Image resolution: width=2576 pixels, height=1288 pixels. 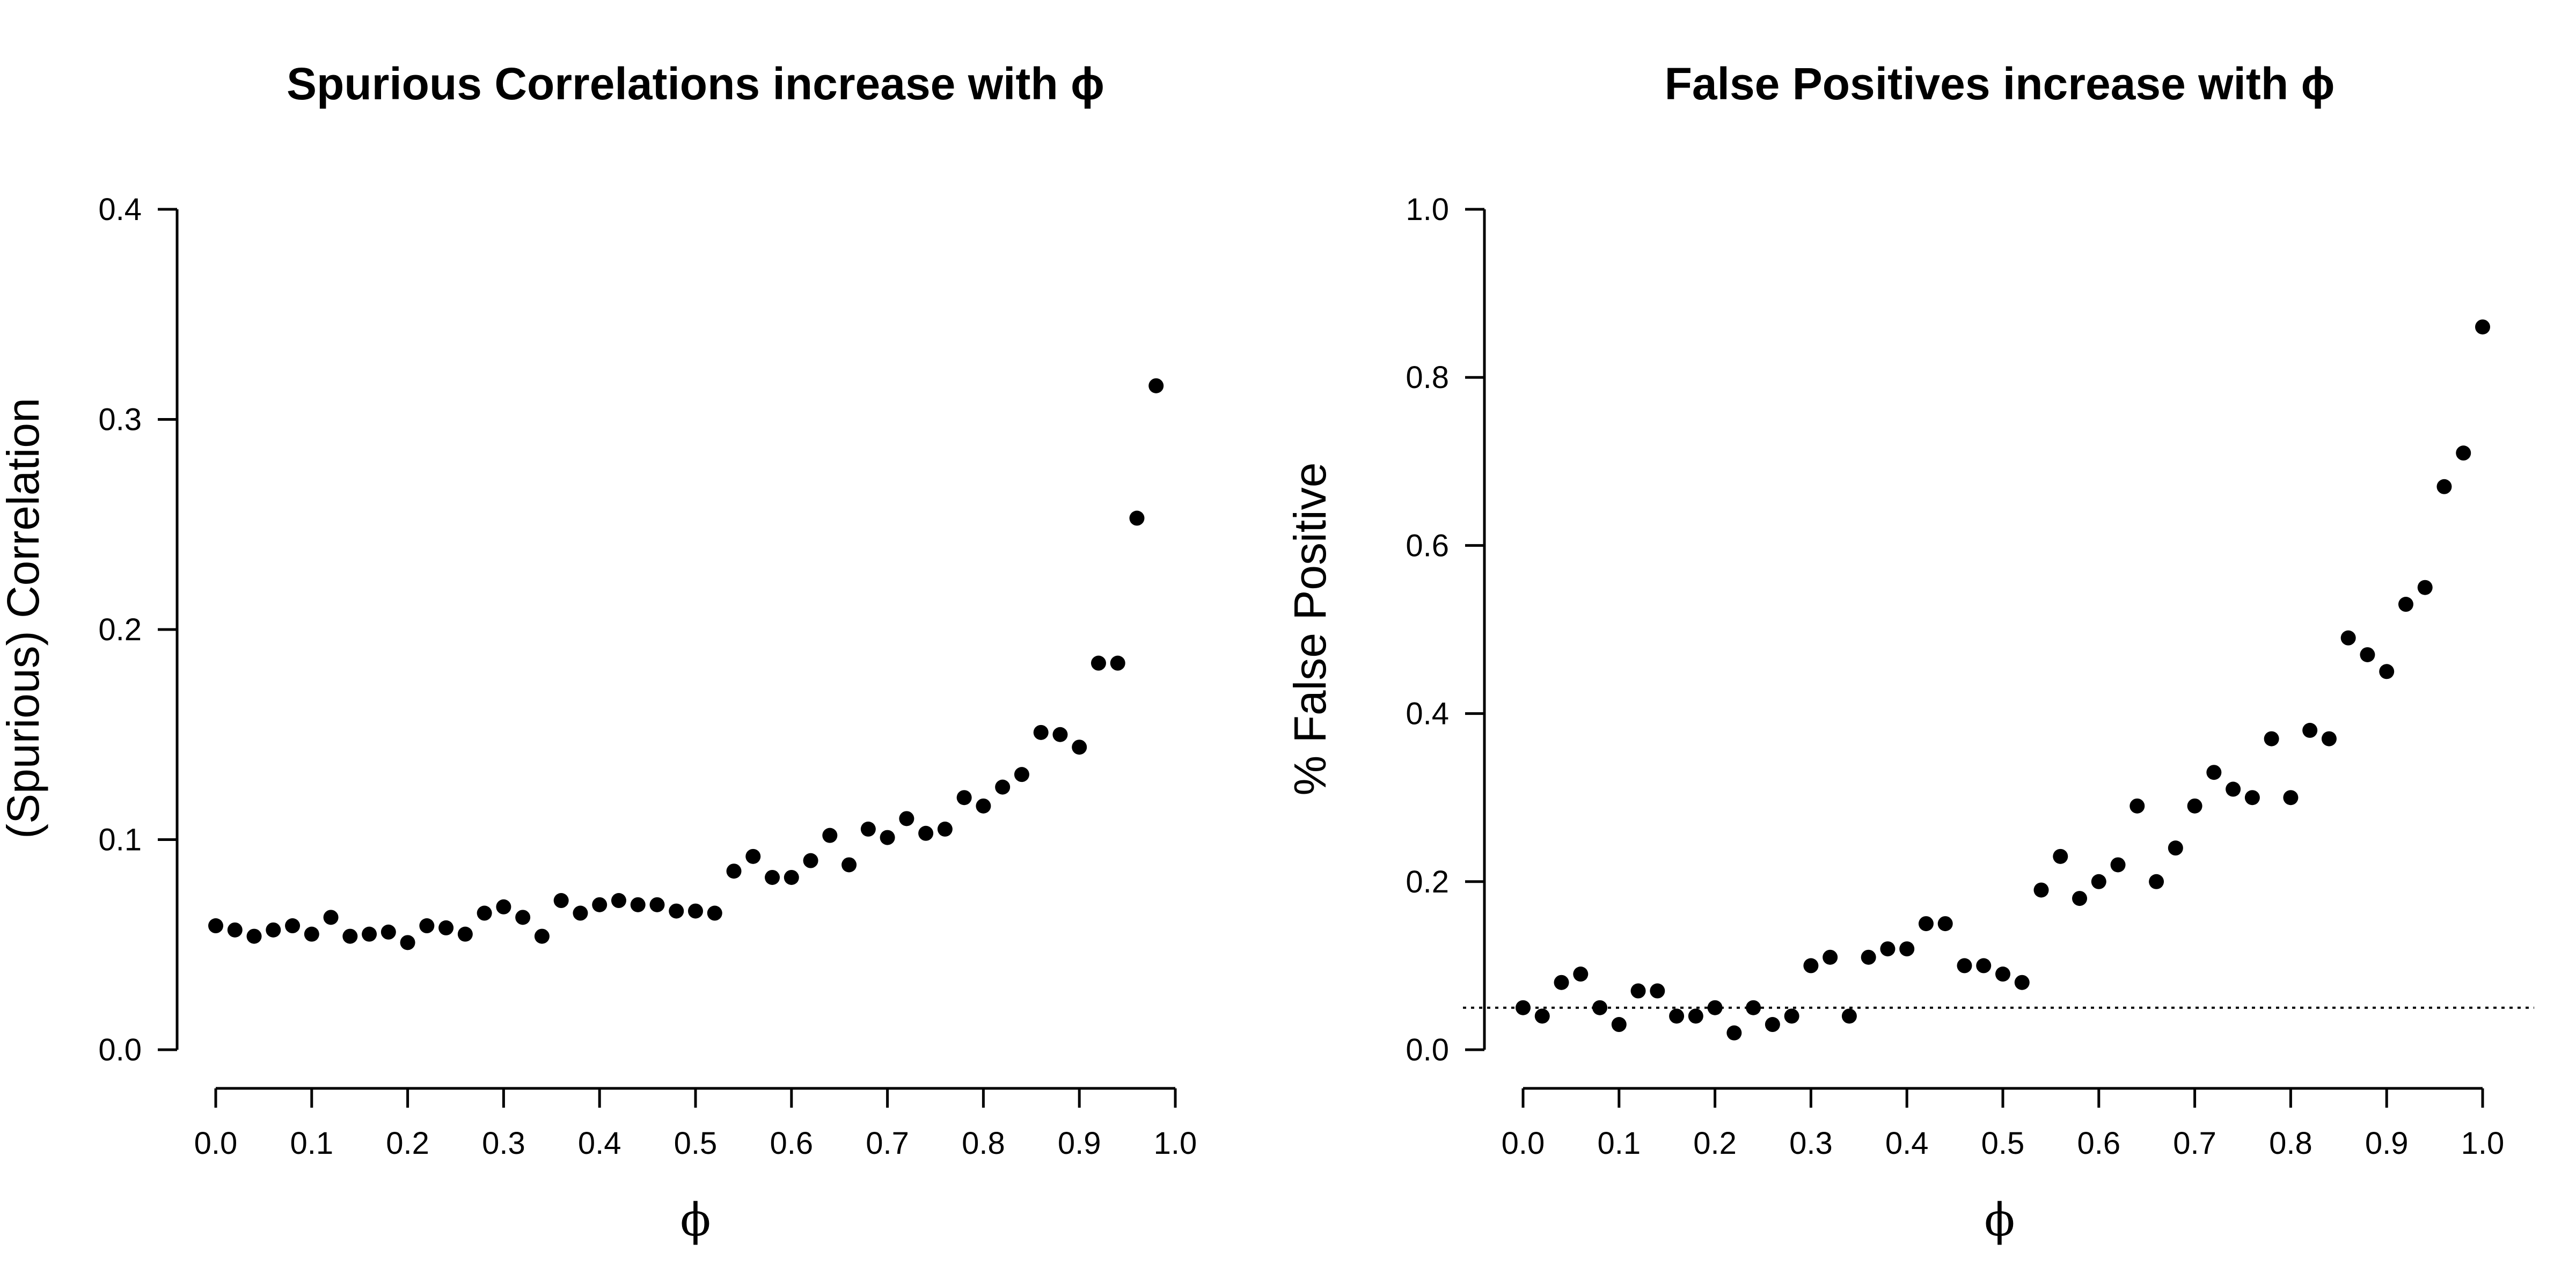 What do you see at coordinates (2003, 1143) in the screenshot?
I see `right-x-tick-label: 0.5` at bounding box center [2003, 1143].